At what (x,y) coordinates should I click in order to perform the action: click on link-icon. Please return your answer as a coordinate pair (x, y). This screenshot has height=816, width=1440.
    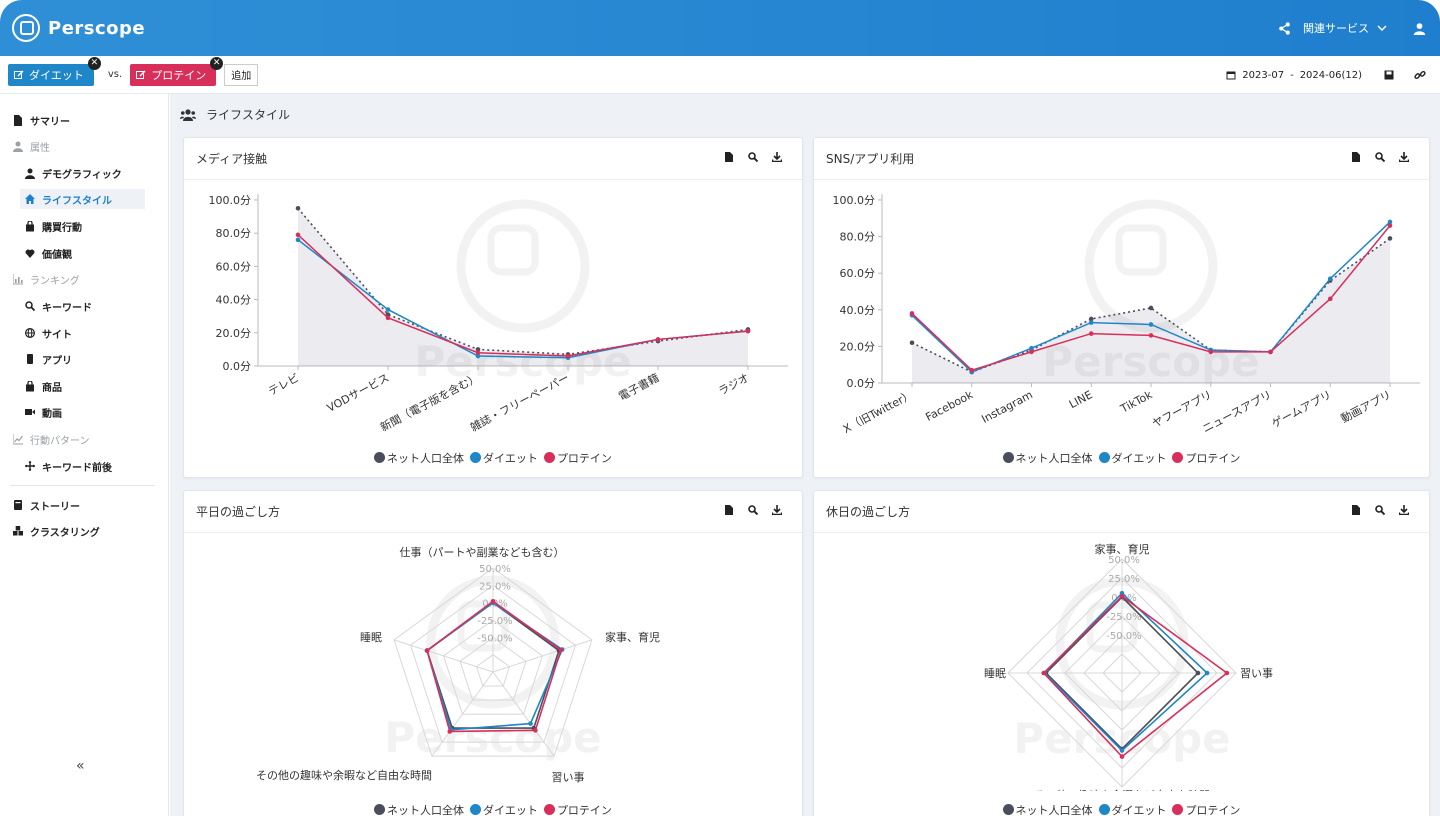
    Looking at the image, I should click on (1420, 75).